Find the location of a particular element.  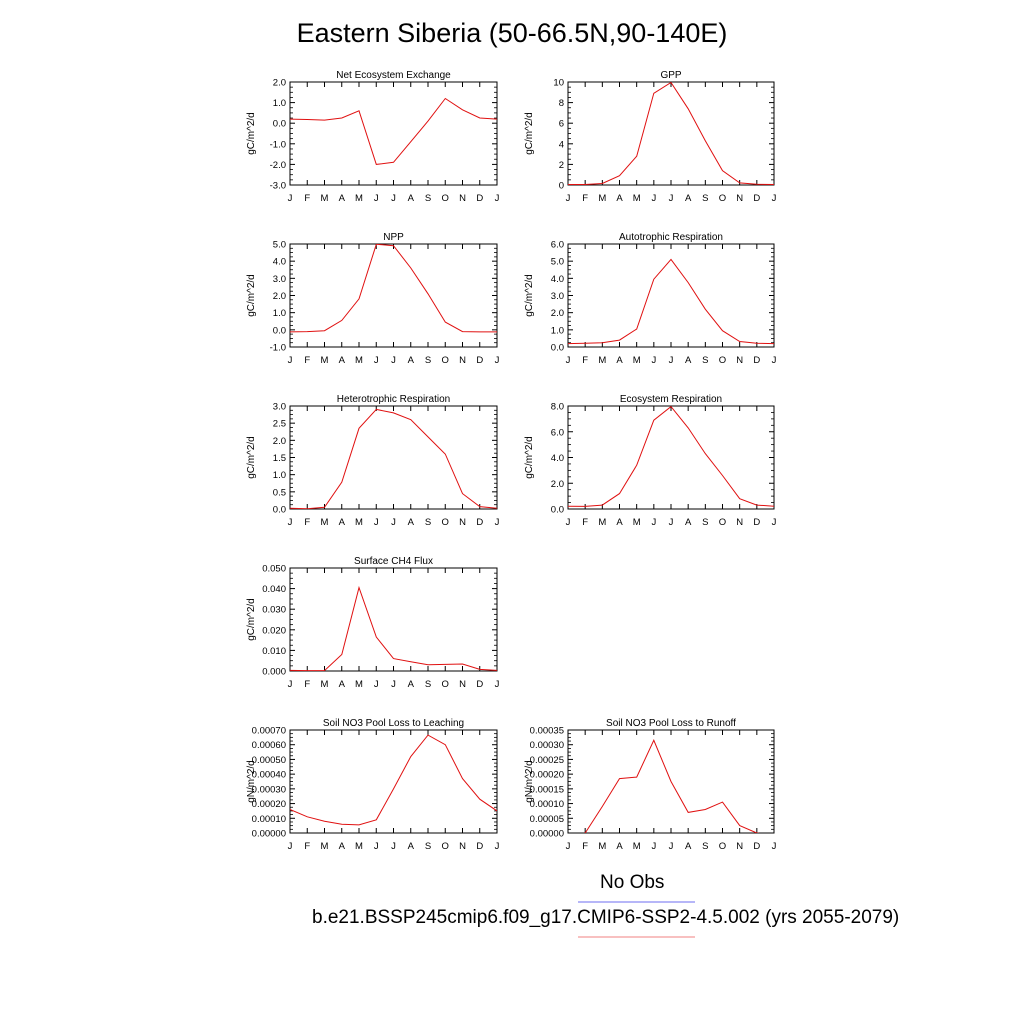

panel-title: Surface CH4 Flux is located at coordinates (393, 561).